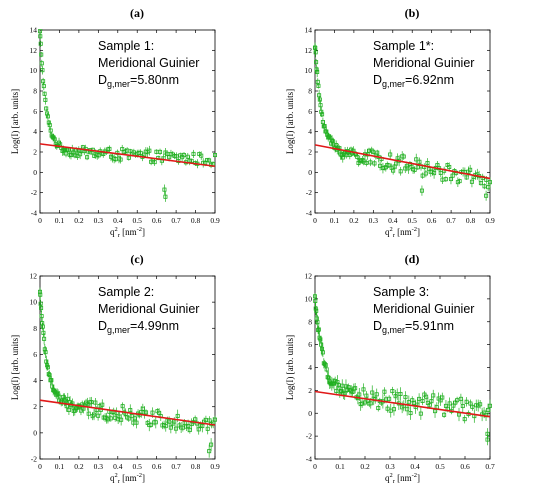  Describe the element at coordinates (157, 220) in the screenshot. I see `x-tick-label: 0.6` at that location.